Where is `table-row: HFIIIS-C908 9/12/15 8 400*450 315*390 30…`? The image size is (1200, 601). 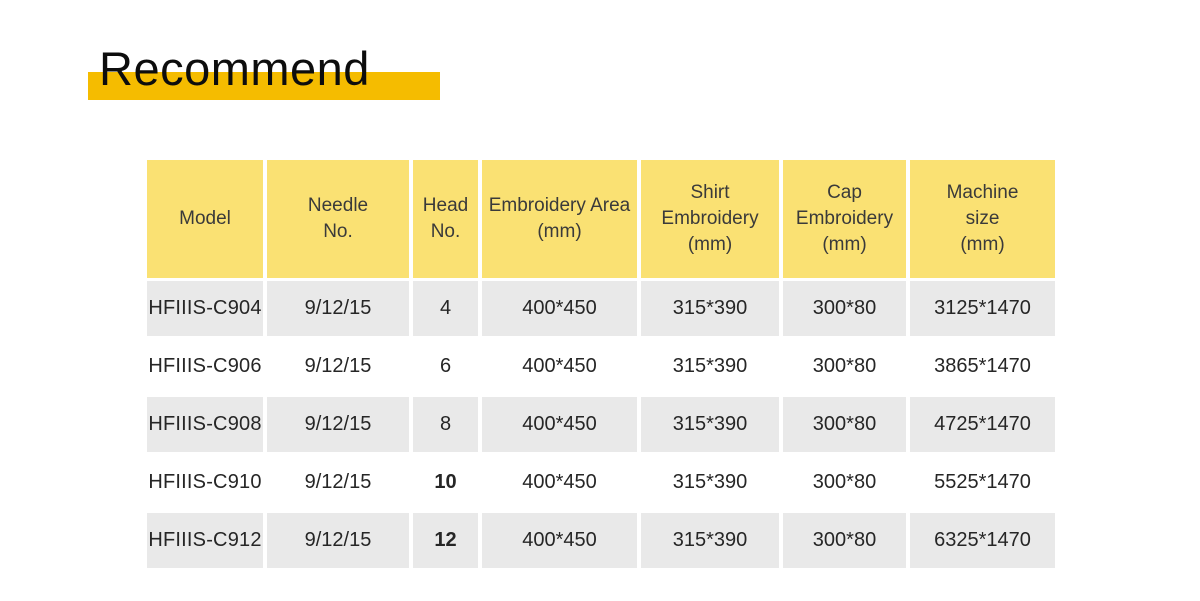 table-row: HFIIIS-C908 9/12/15 8 400*450 315*390 30… is located at coordinates (601, 424).